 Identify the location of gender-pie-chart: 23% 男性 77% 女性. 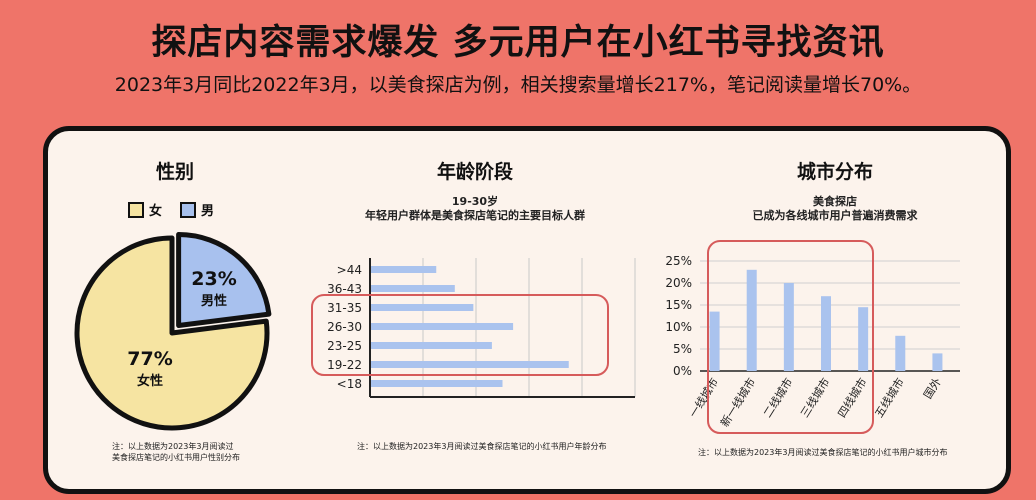
(173, 331).